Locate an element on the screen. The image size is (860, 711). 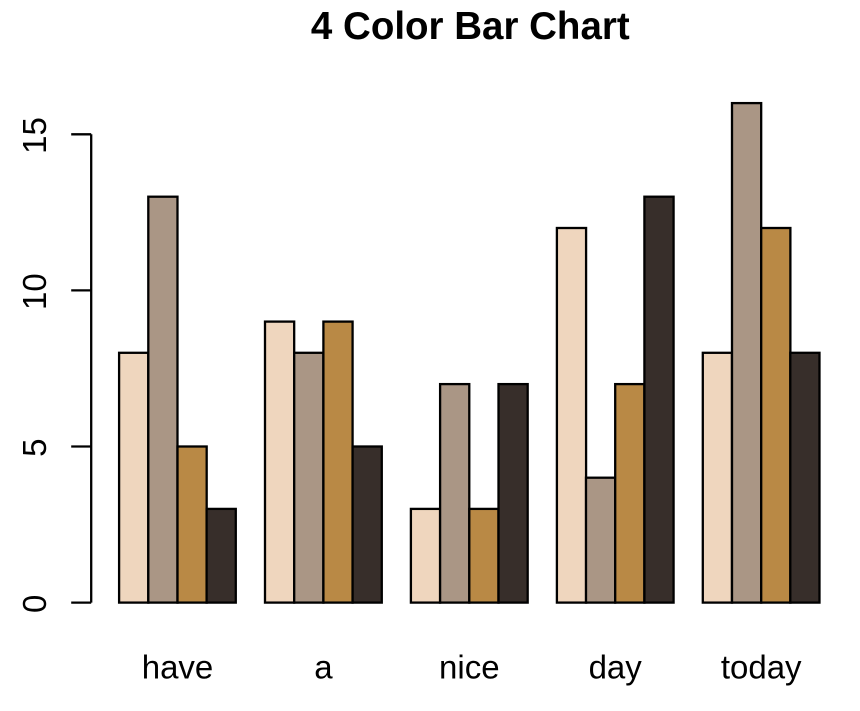
svg-text: 10 is located at coordinates (34, 291).